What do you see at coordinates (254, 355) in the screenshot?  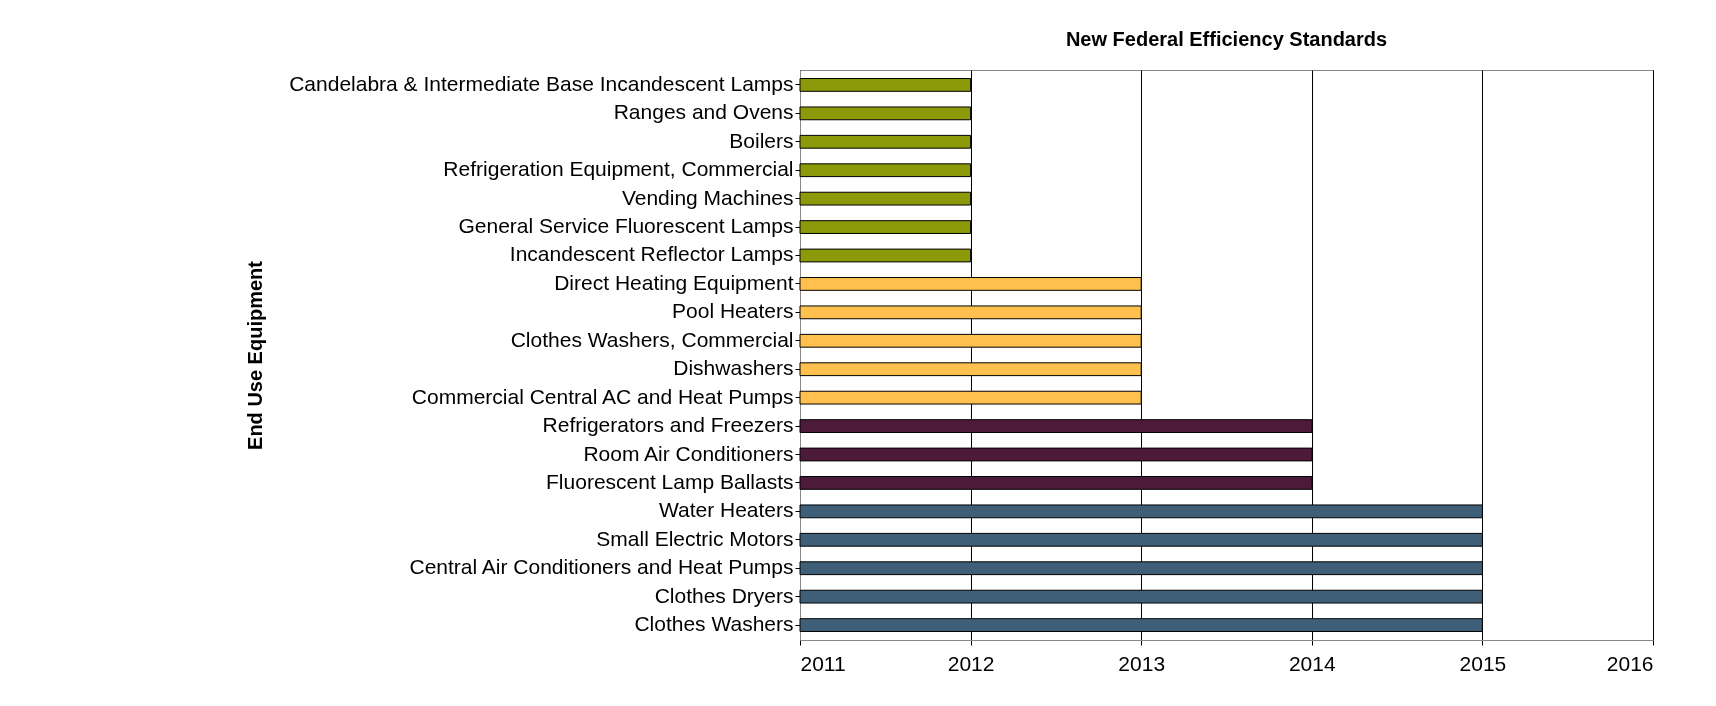 I see `y-axis-title: End Use Equipment` at bounding box center [254, 355].